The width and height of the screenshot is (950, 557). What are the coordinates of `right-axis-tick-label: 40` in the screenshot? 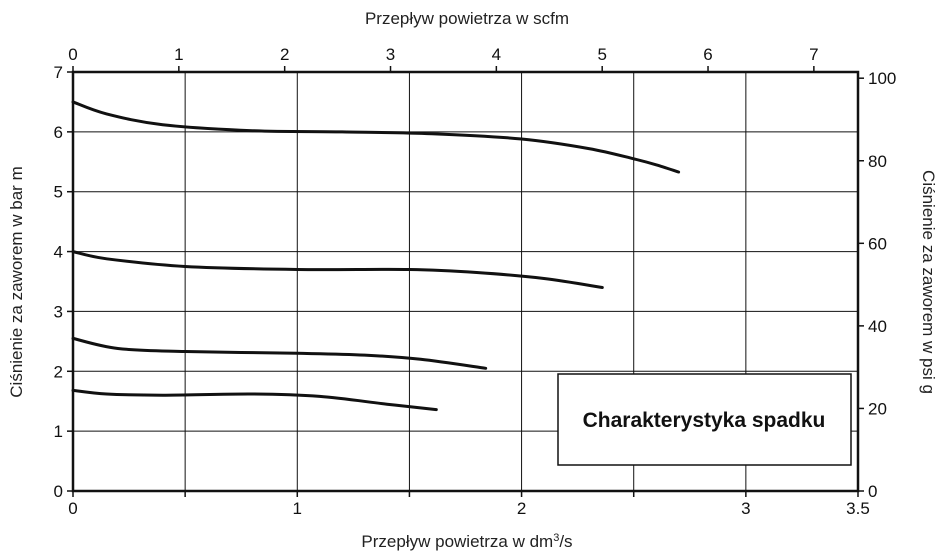 It's located at (877, 326).